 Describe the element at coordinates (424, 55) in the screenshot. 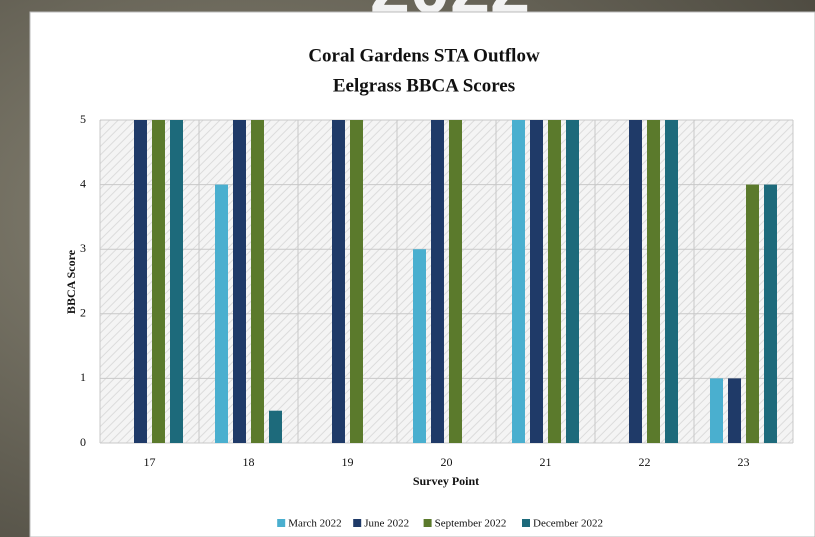

I see `chart-title: Coral Gardens STA Outflow` at that location.